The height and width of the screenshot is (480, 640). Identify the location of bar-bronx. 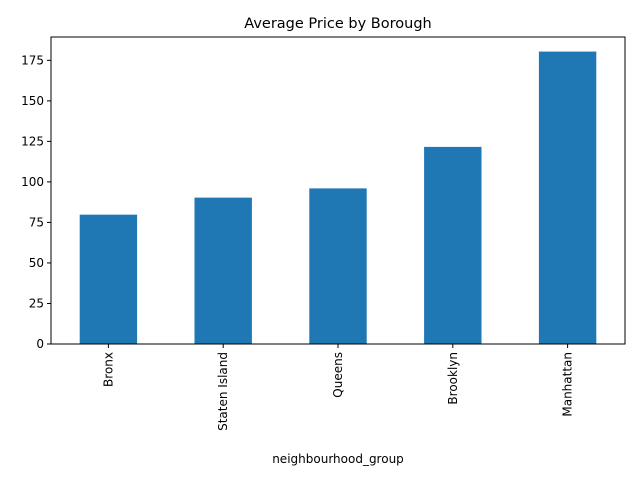
(108, 279).